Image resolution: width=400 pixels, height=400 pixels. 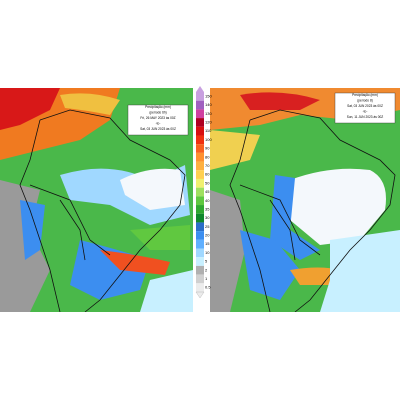 What do you see at coordinates (207, 235) in the screenshot?
I see `colorbar-label: 20` at bounding box center [207, 235].